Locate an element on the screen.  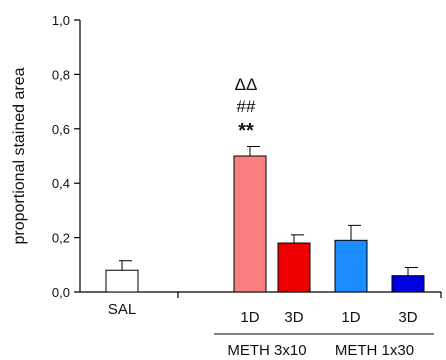
significance-annotations: ΔΔ ## ** is located at coordinates (246, 108).